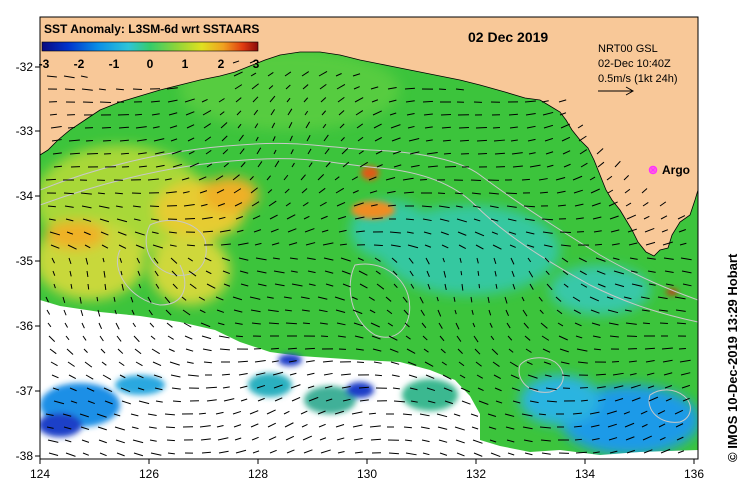 Image resolution: width=749 pixels, height=496 pixels. What do you see at coordinates (185, 64) in the screenshot?
I see `colorbar-tick-label: 1` at bounding box center [185, 64].